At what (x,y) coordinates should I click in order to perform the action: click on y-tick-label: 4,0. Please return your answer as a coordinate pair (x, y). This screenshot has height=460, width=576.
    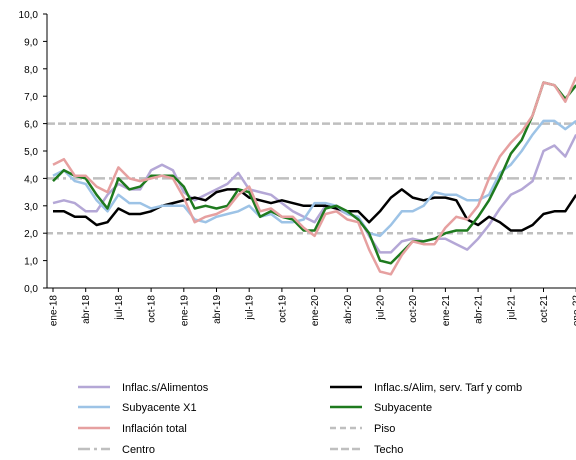
    Looking at the image, I should click on (31, 179).